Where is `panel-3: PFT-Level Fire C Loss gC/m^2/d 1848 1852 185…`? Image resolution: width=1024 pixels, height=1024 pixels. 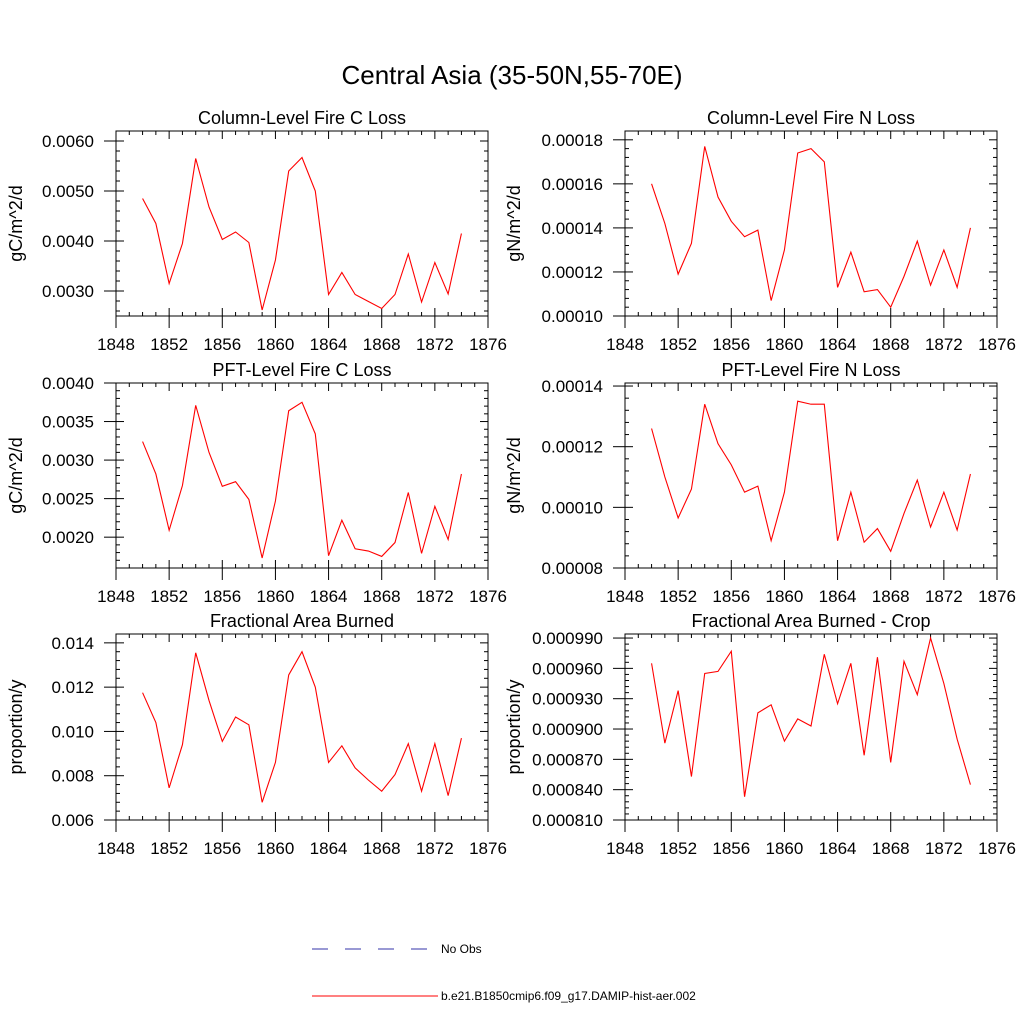
panel-3: PFT-Level Fire C Loss gC/m^2/d 1848 1852 185… is located at coordinates (256, 483).